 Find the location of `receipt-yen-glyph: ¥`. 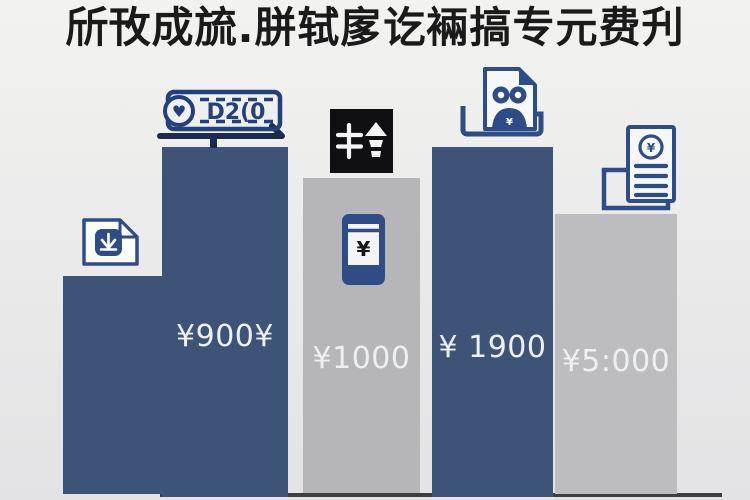

receipt-yen-glyph: ¥ is located at coordinates (651, 148).